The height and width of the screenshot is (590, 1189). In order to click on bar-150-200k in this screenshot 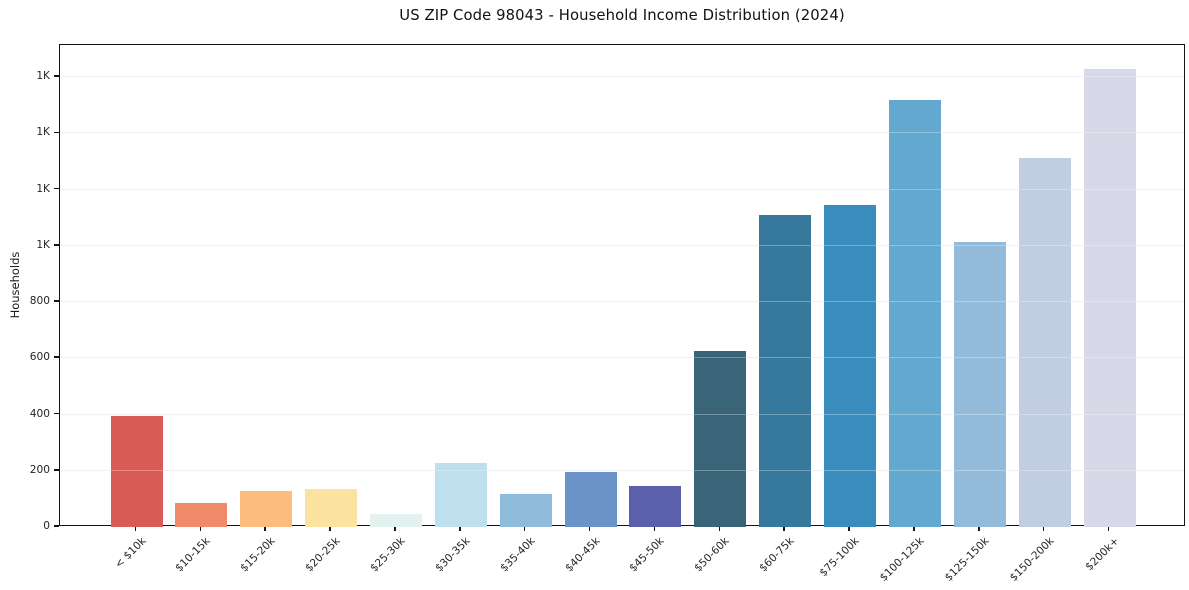, I will do `click(1044, 342)`.